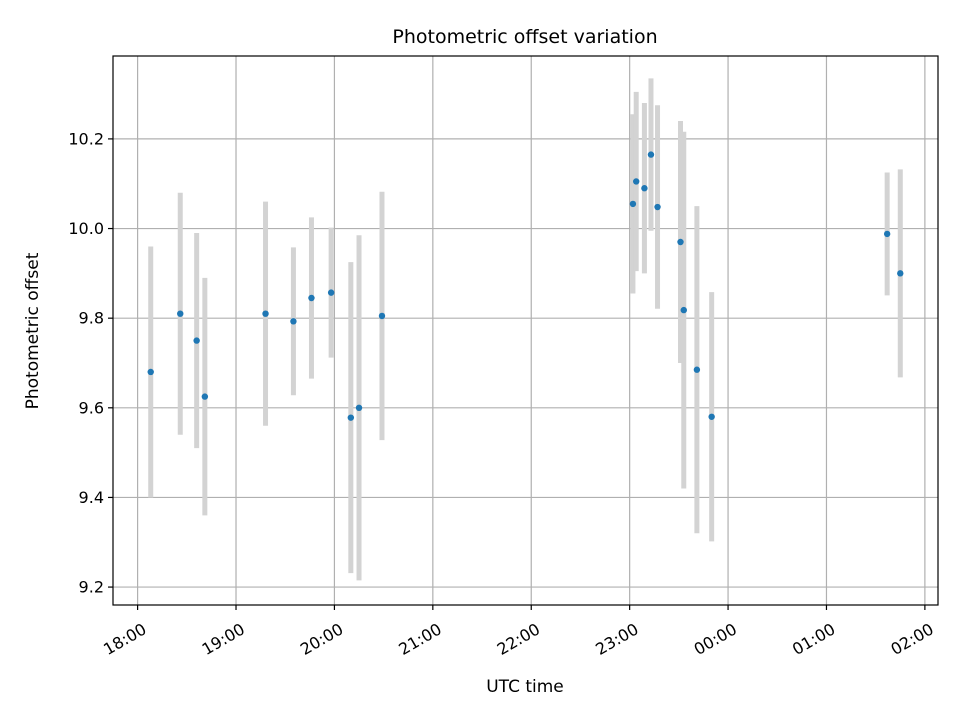 The width and height of the screenshot is (960, 720). Describe the element at coordinates (525, 687) in the screenshot. I see `x-axis-label: UTC time` at that location.